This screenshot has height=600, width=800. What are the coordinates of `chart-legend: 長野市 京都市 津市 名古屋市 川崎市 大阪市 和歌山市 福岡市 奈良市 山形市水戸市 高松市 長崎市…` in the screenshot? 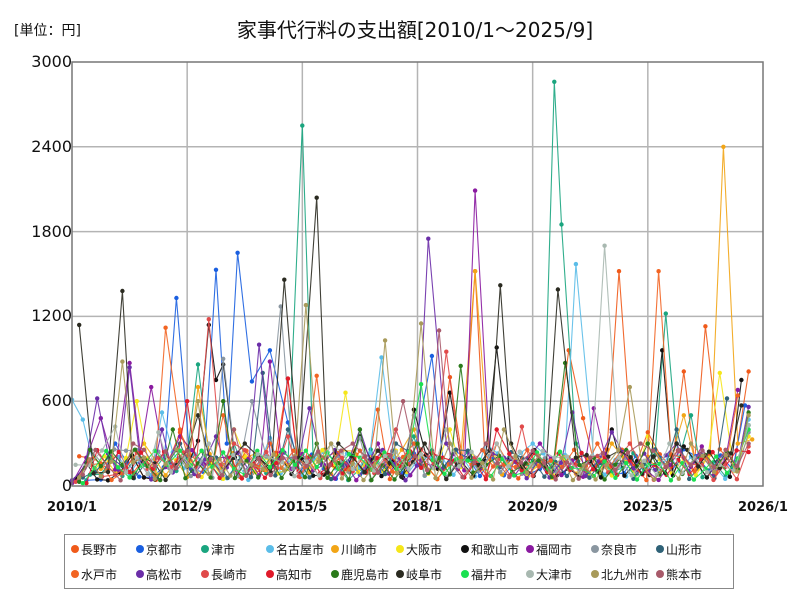 It's located at (399, 561).